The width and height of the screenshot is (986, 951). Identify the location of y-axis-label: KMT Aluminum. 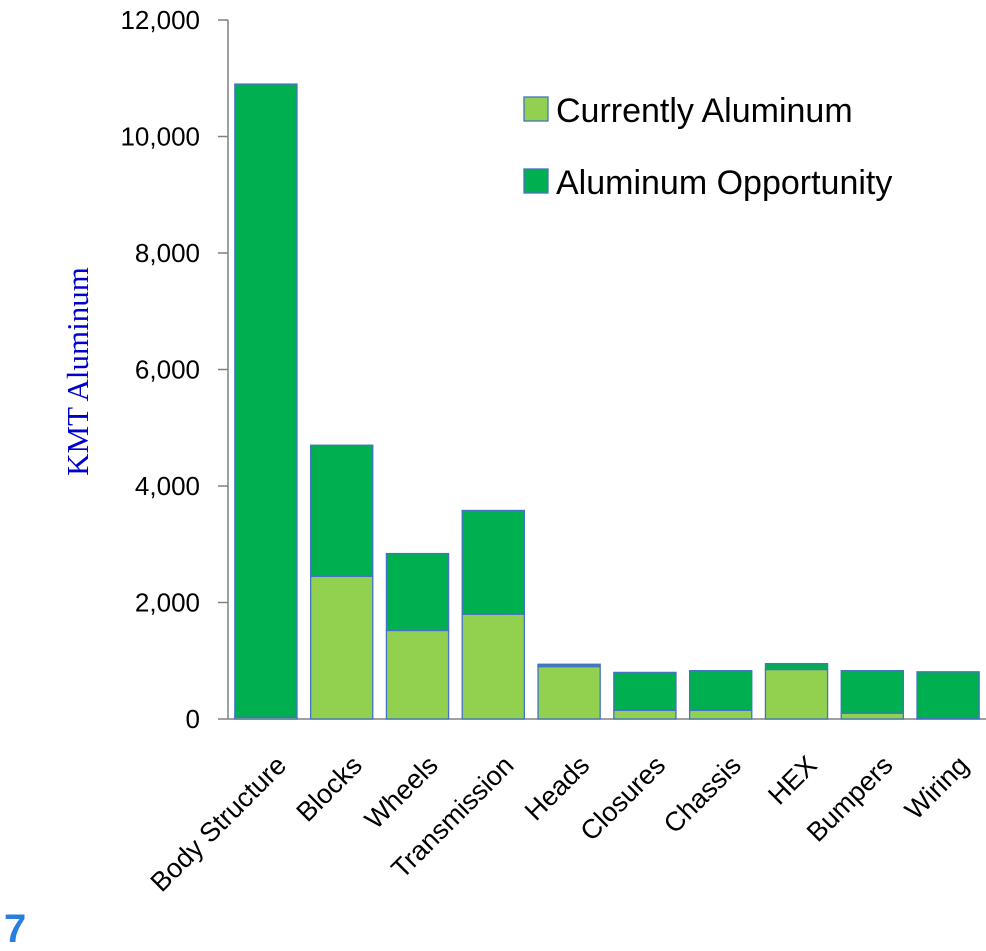
(77, 371).